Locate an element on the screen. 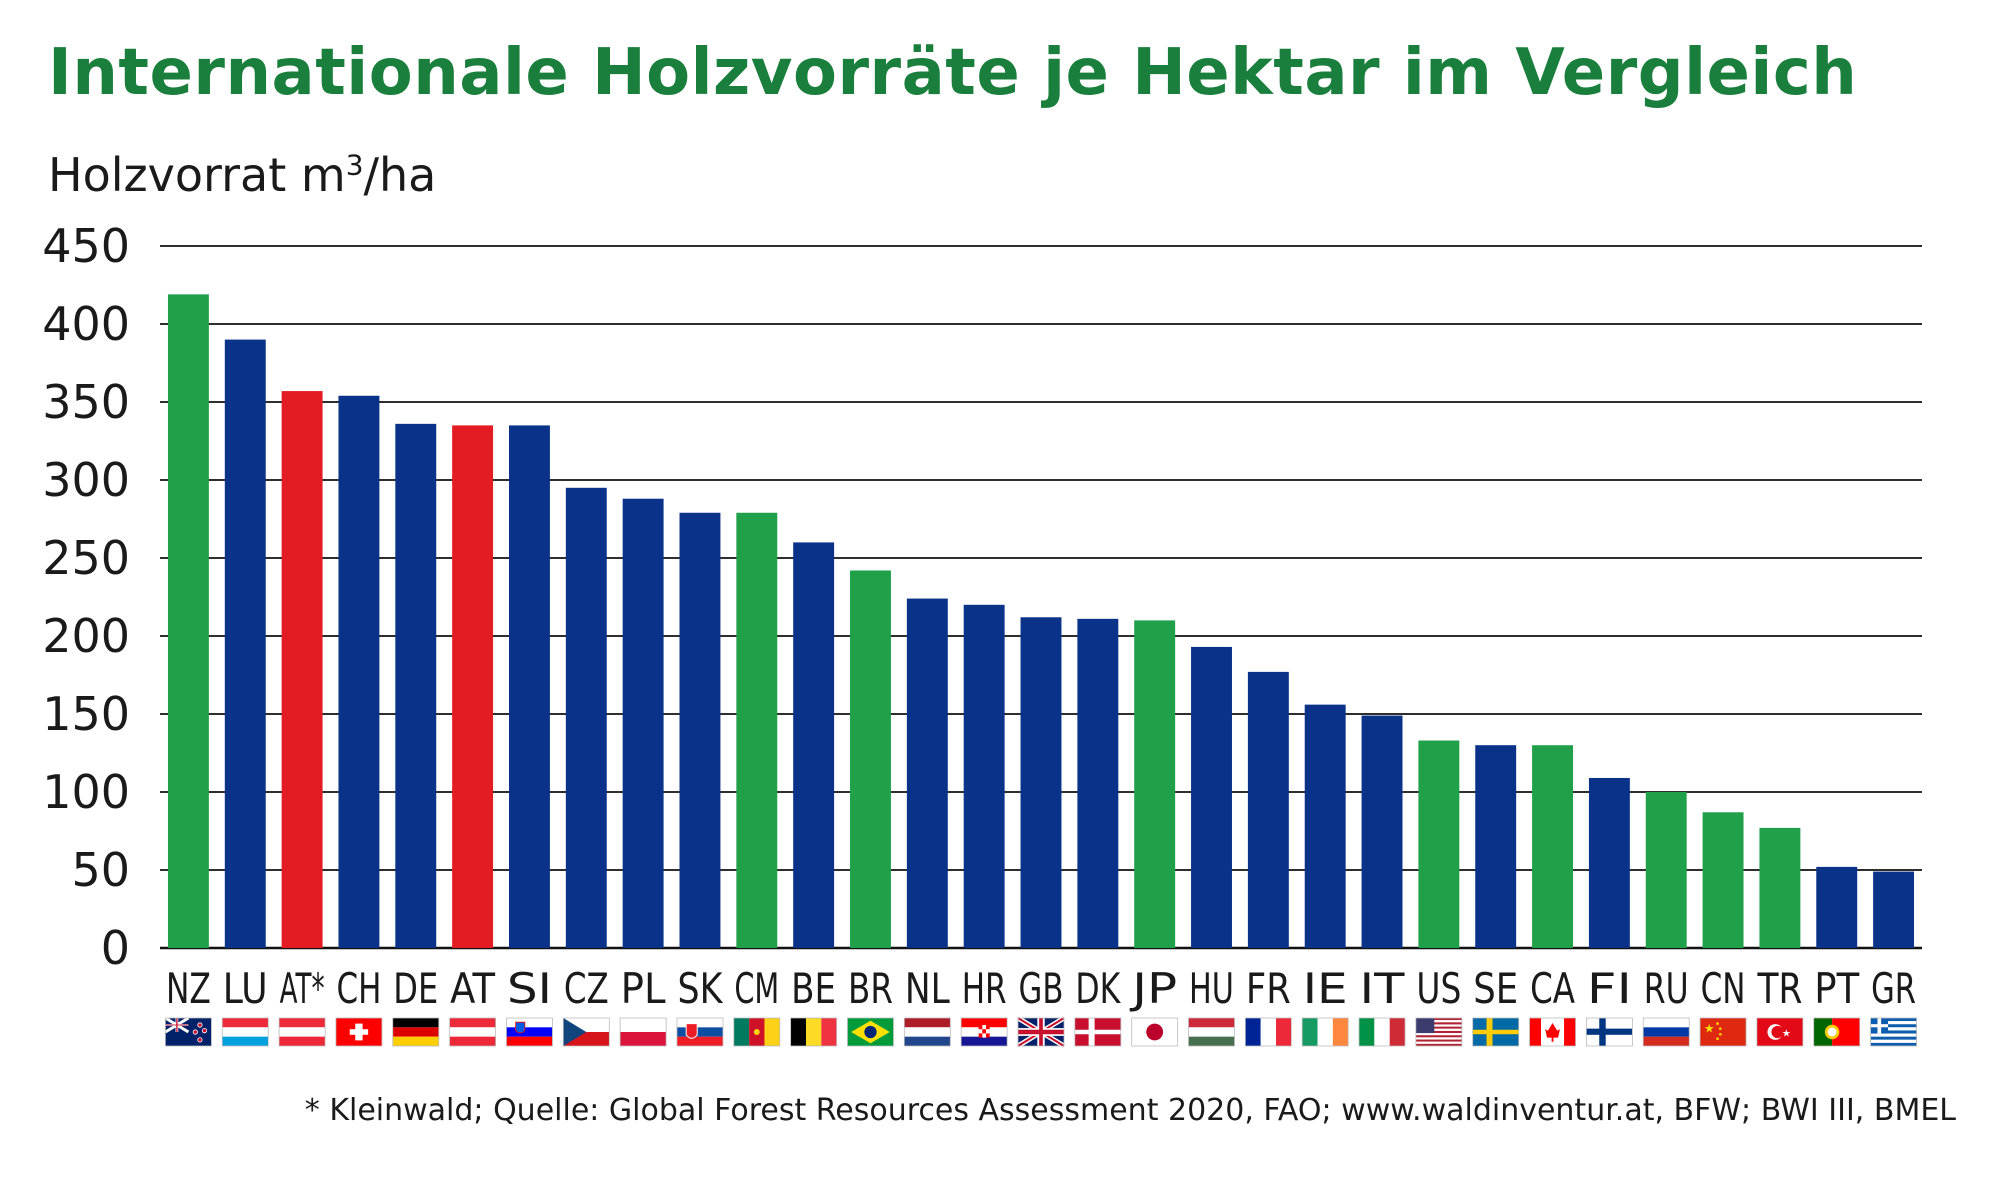  x-tick-label: CM is located at coordinates (756, 988).